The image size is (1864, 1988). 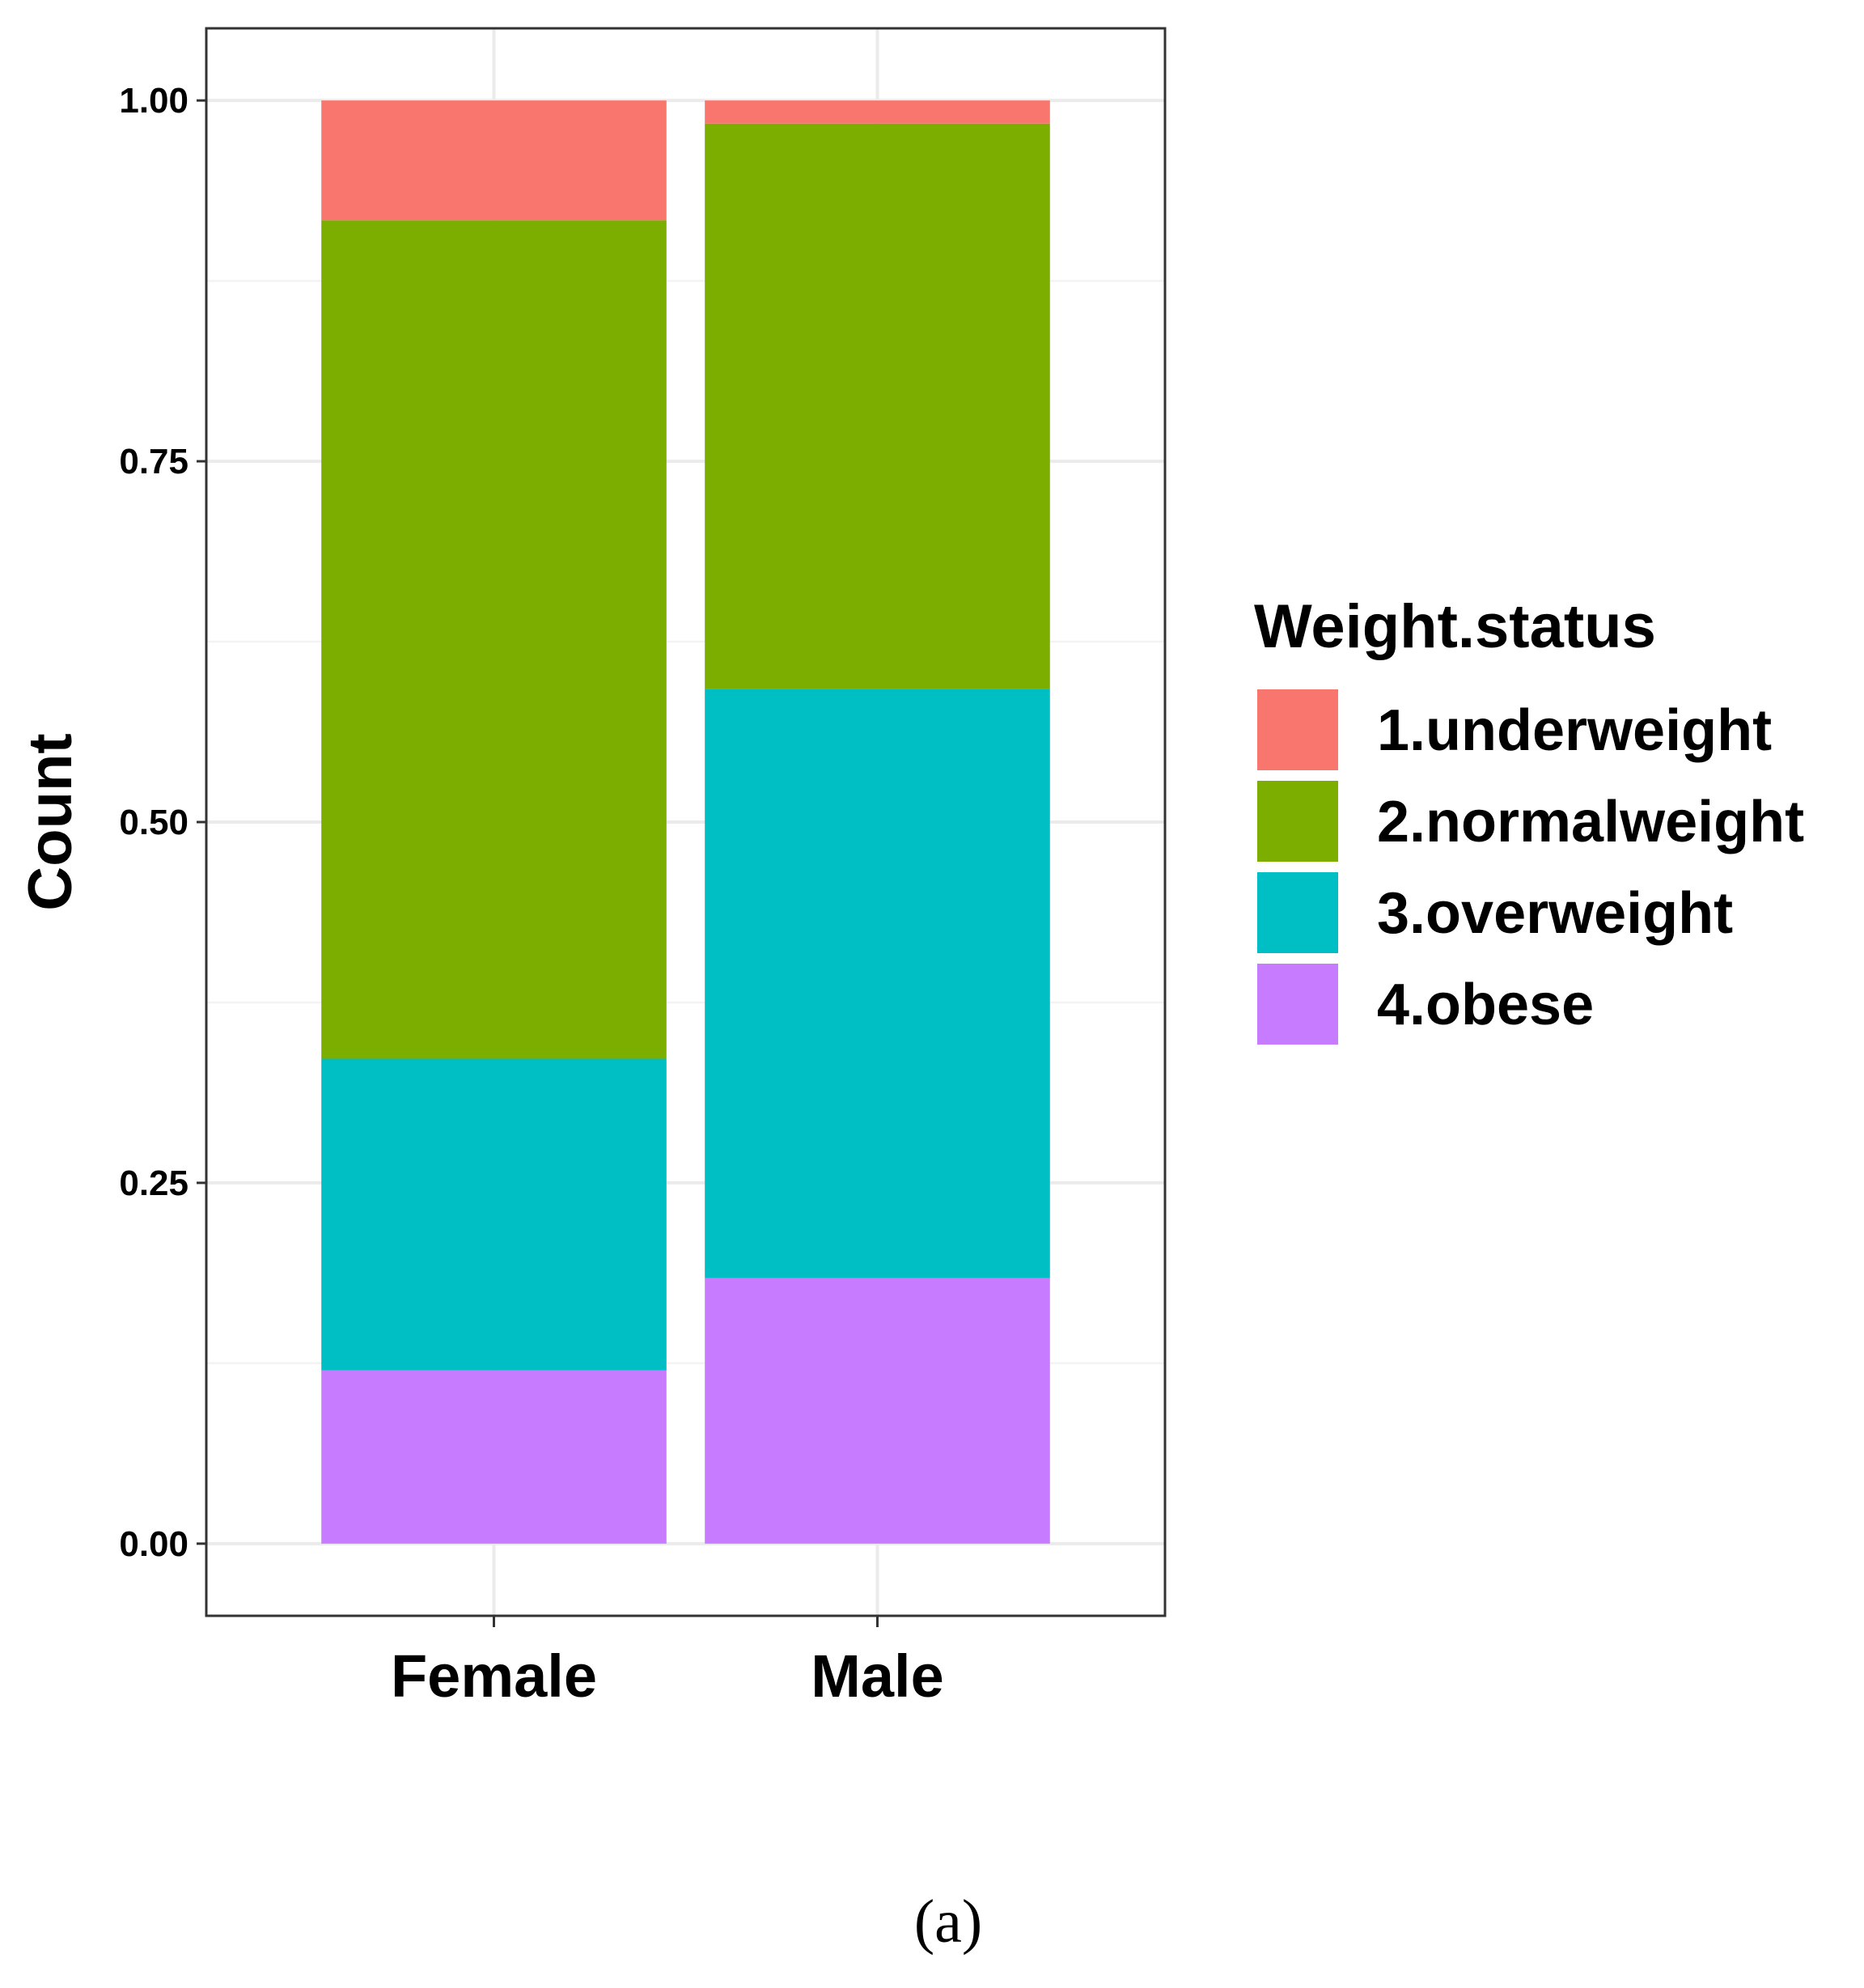 I want to click on x-tick-label: Male, so click(x=878, y=1677).